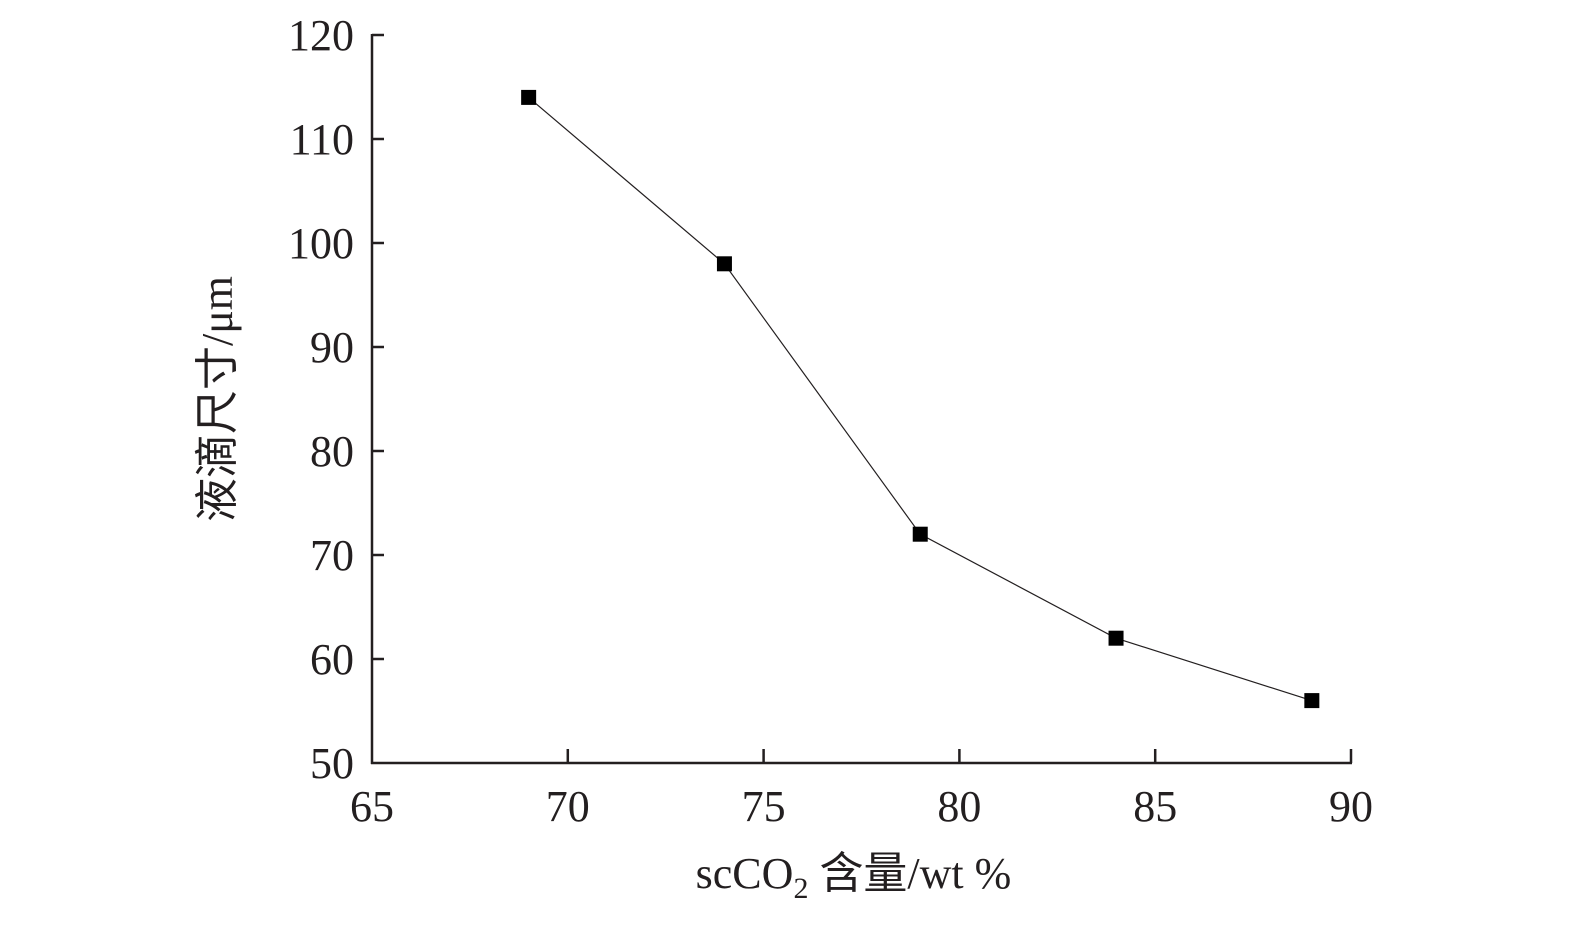 Image resolution: width=1575 pixels, height=925 pixels. Describe the element at coordinates (336, 399) in the screenshot. I see `y-ticks: 50 60 70 80 90 100 110 120` at that location.